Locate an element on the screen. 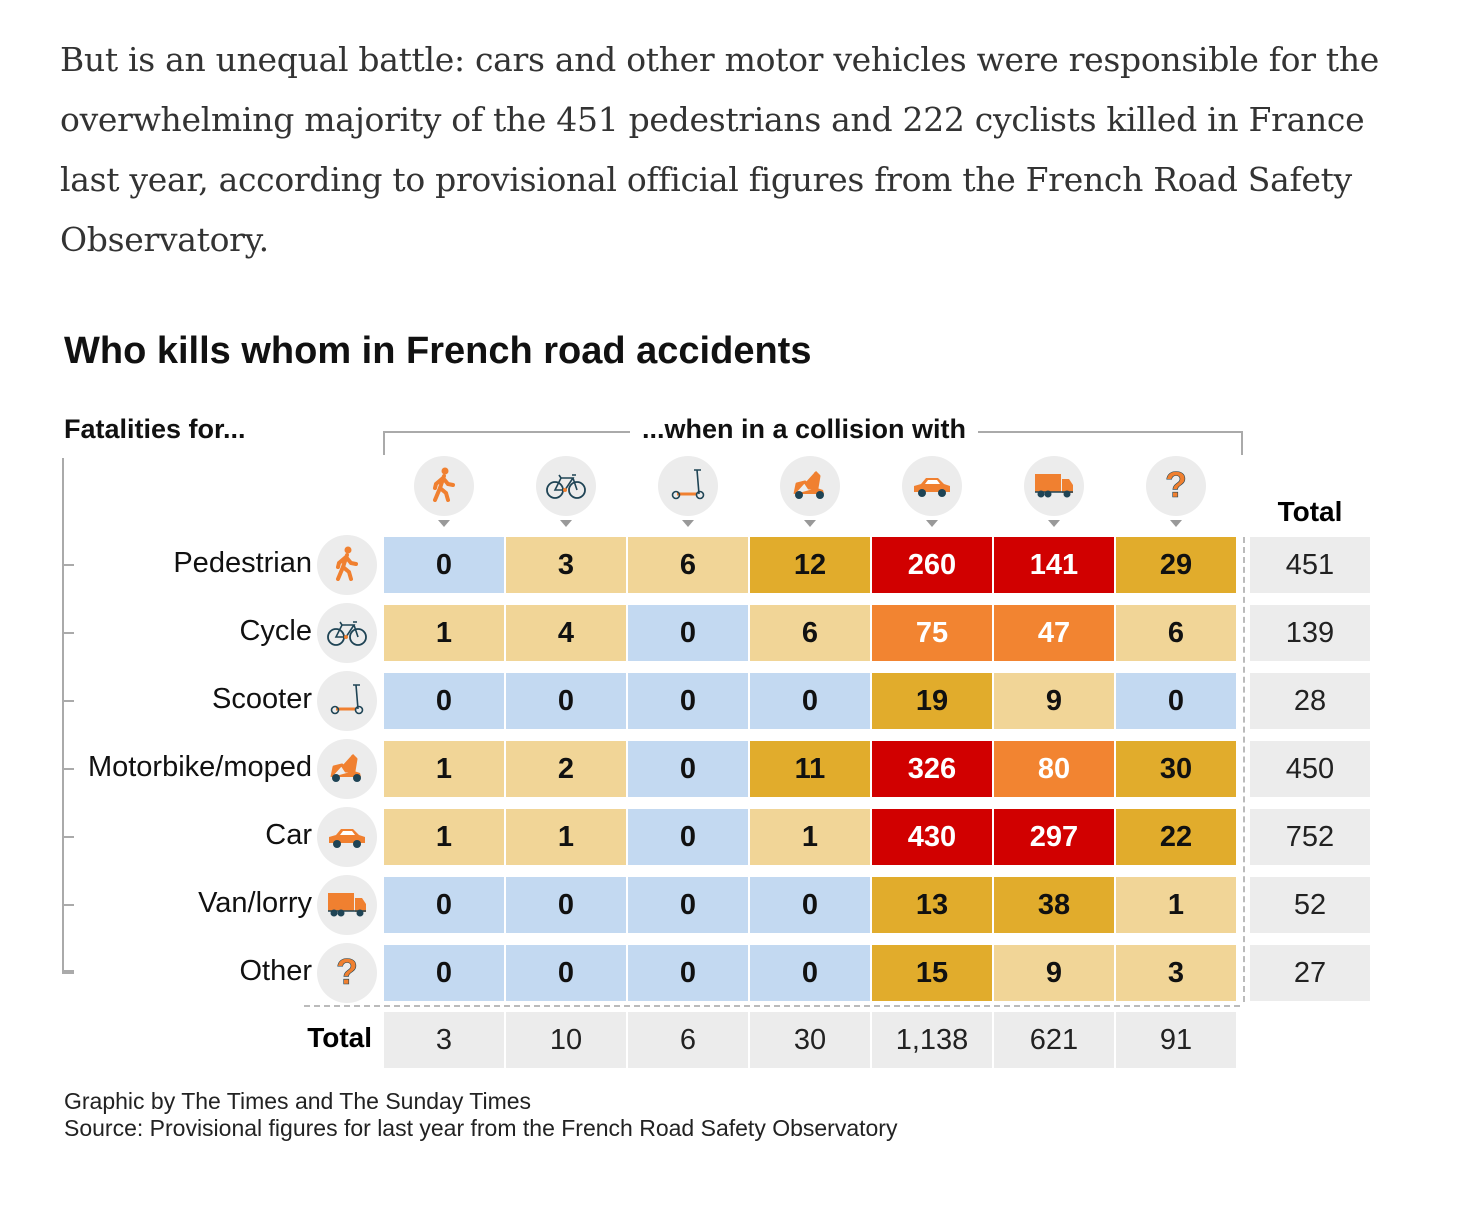 The height and width of the screenshot is (1210, 1474). column-icon-car is located at coordinates (932, 486).